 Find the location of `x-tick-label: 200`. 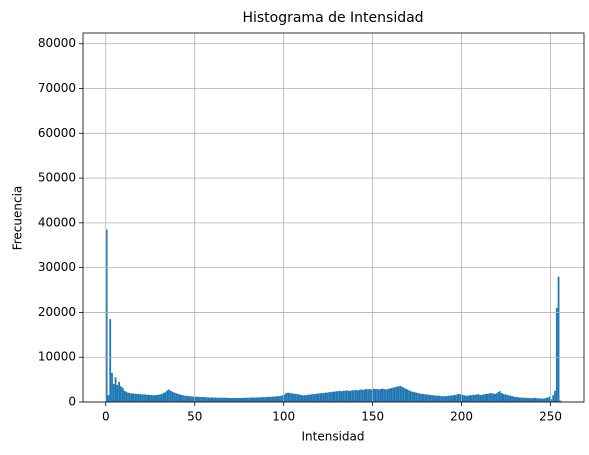

x-tick-label: 200 is located at coordinates (461, 417).